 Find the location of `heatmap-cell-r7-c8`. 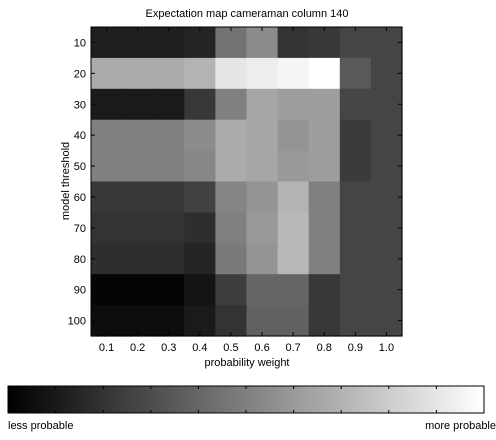

heatmap-cell-r7-c8 is located at coordinates (324, 228).